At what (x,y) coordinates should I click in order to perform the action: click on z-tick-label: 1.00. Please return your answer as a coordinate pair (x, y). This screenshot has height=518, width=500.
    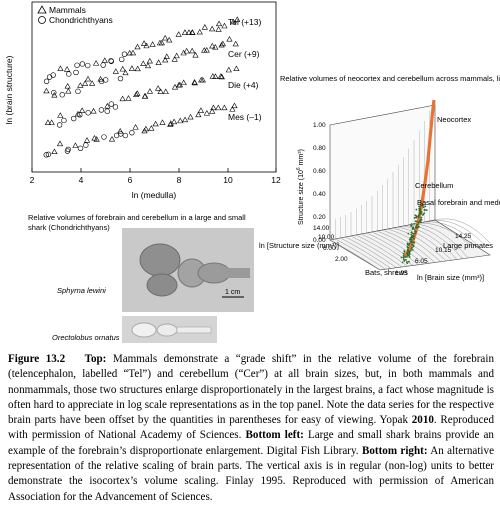
    Looking at the image, I should click on (319, 125).